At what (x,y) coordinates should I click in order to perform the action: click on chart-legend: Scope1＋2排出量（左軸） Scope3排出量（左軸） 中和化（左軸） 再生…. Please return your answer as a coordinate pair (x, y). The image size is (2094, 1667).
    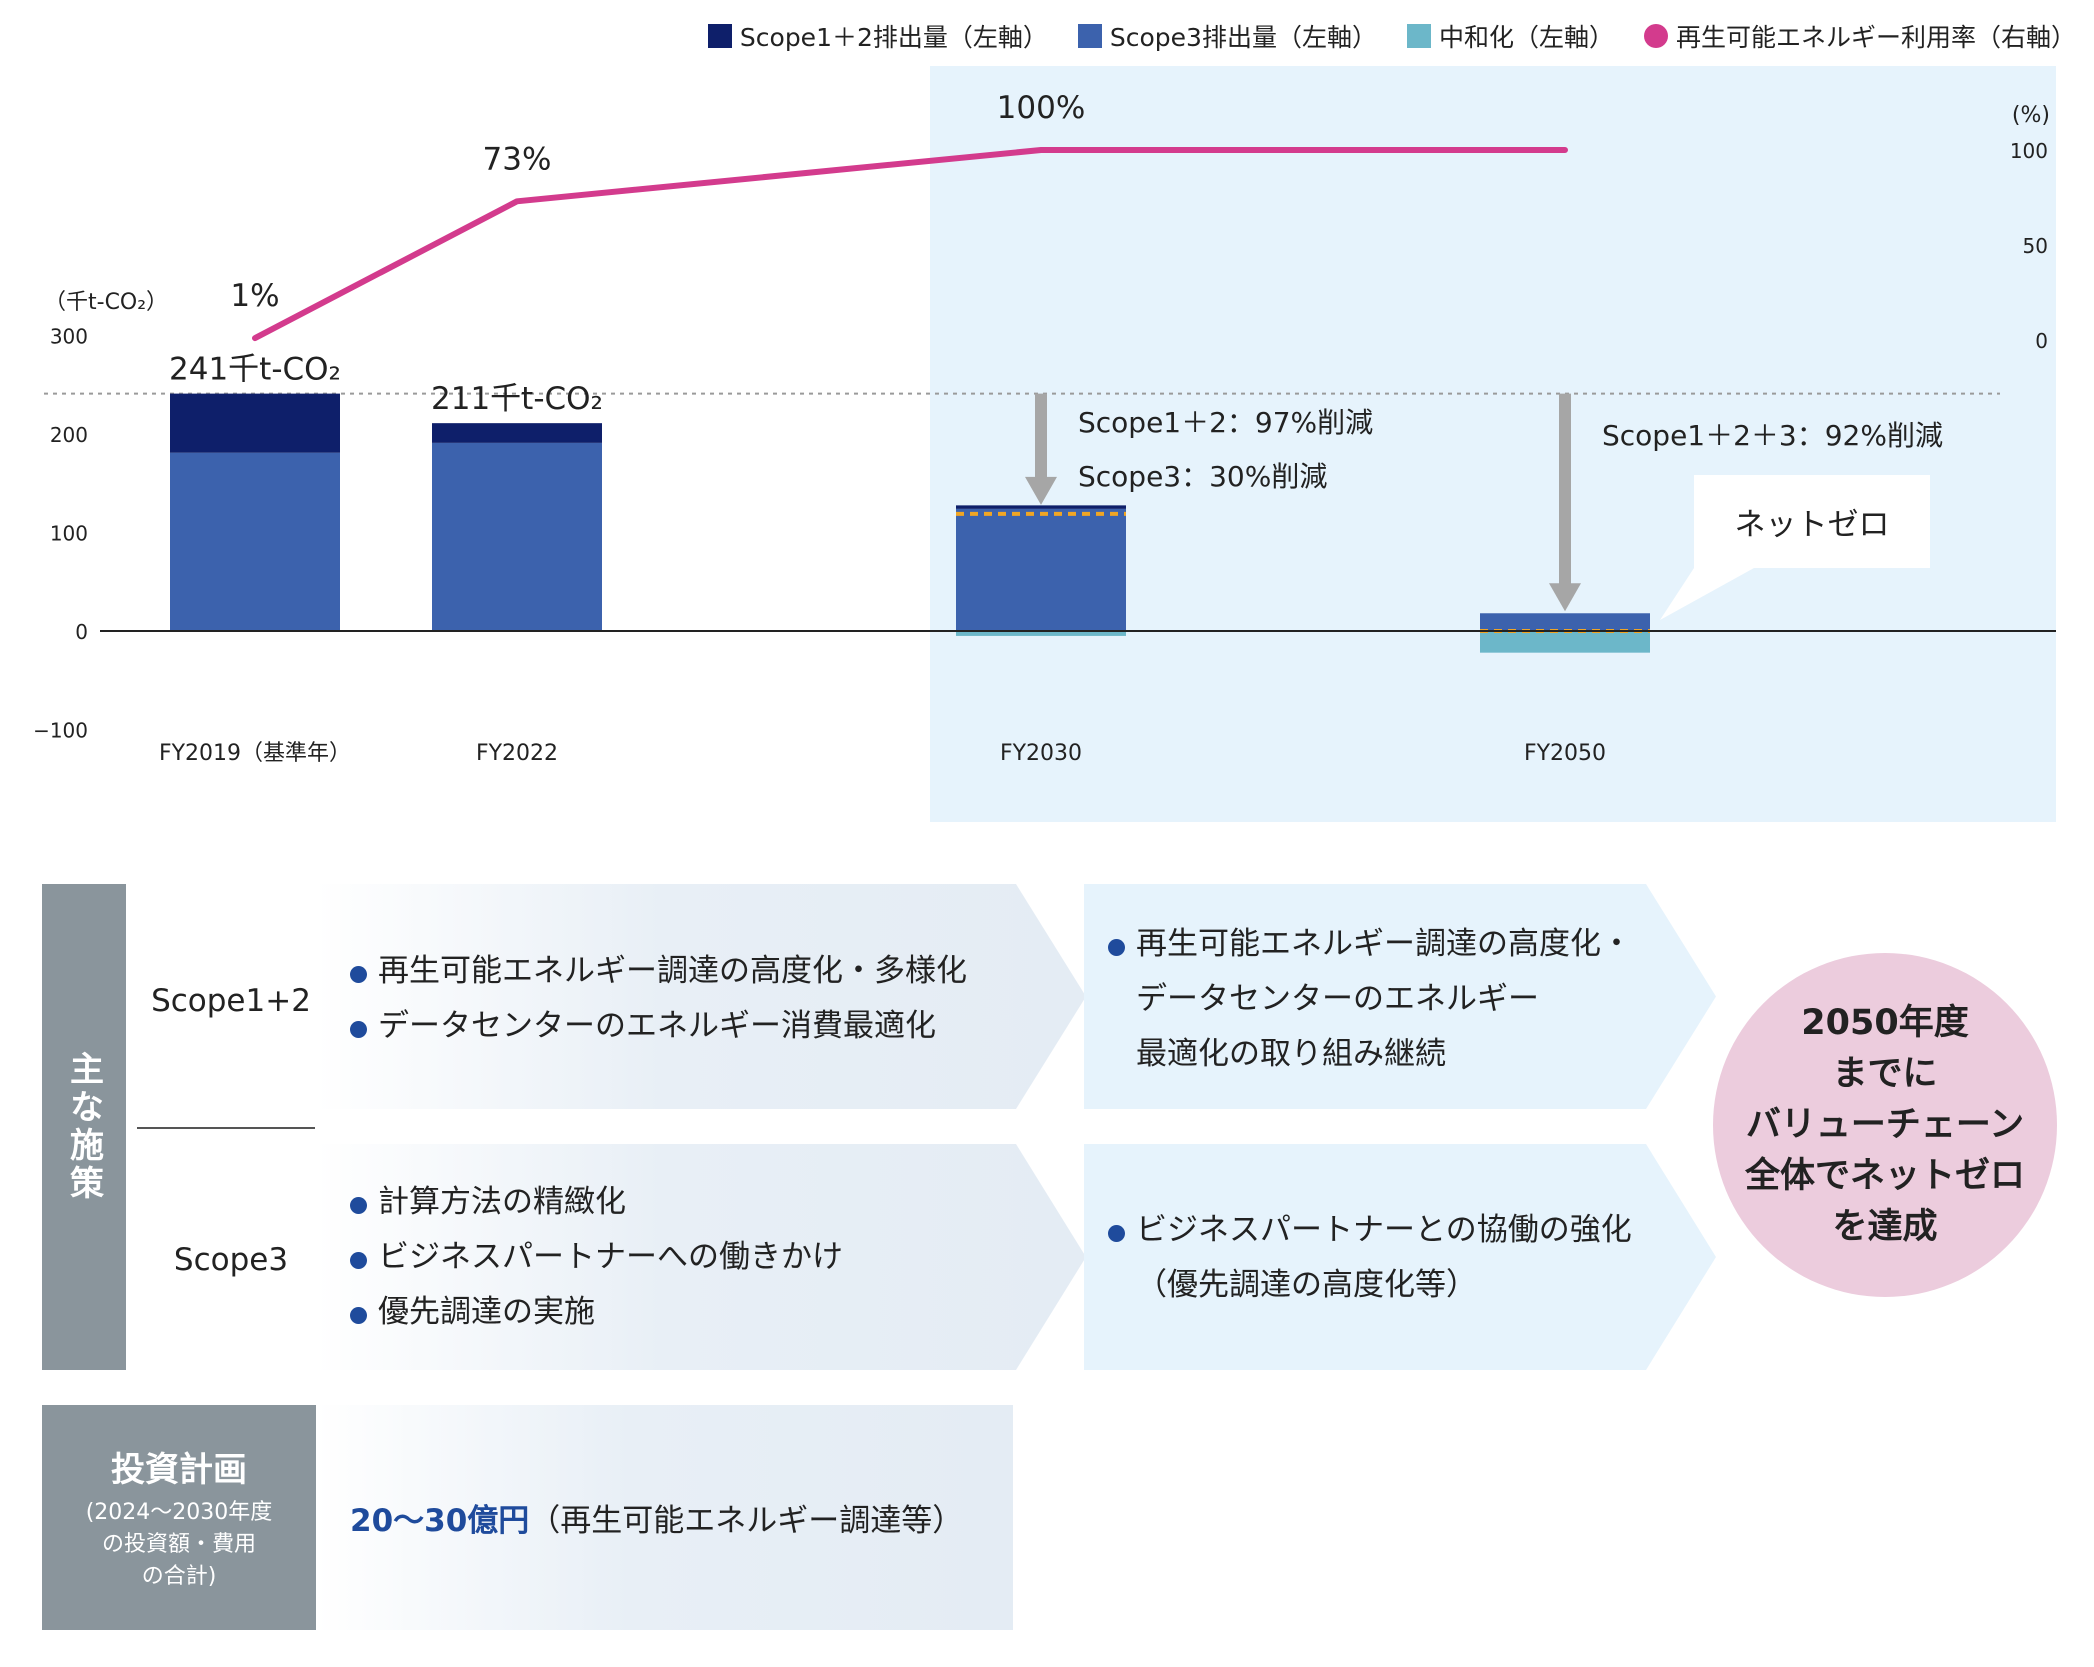
    Looking at the image, I should click on (1391, 36).